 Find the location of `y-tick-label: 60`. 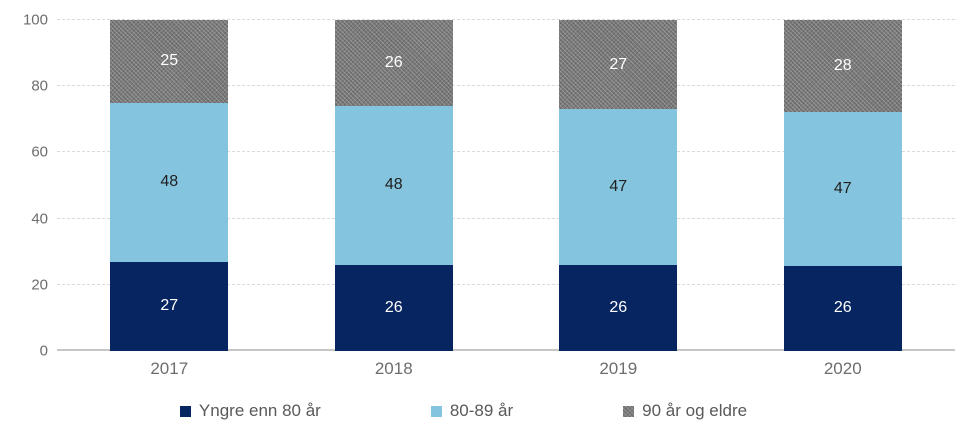

y-tick-label: 60 is located at coordinates (39, 152).